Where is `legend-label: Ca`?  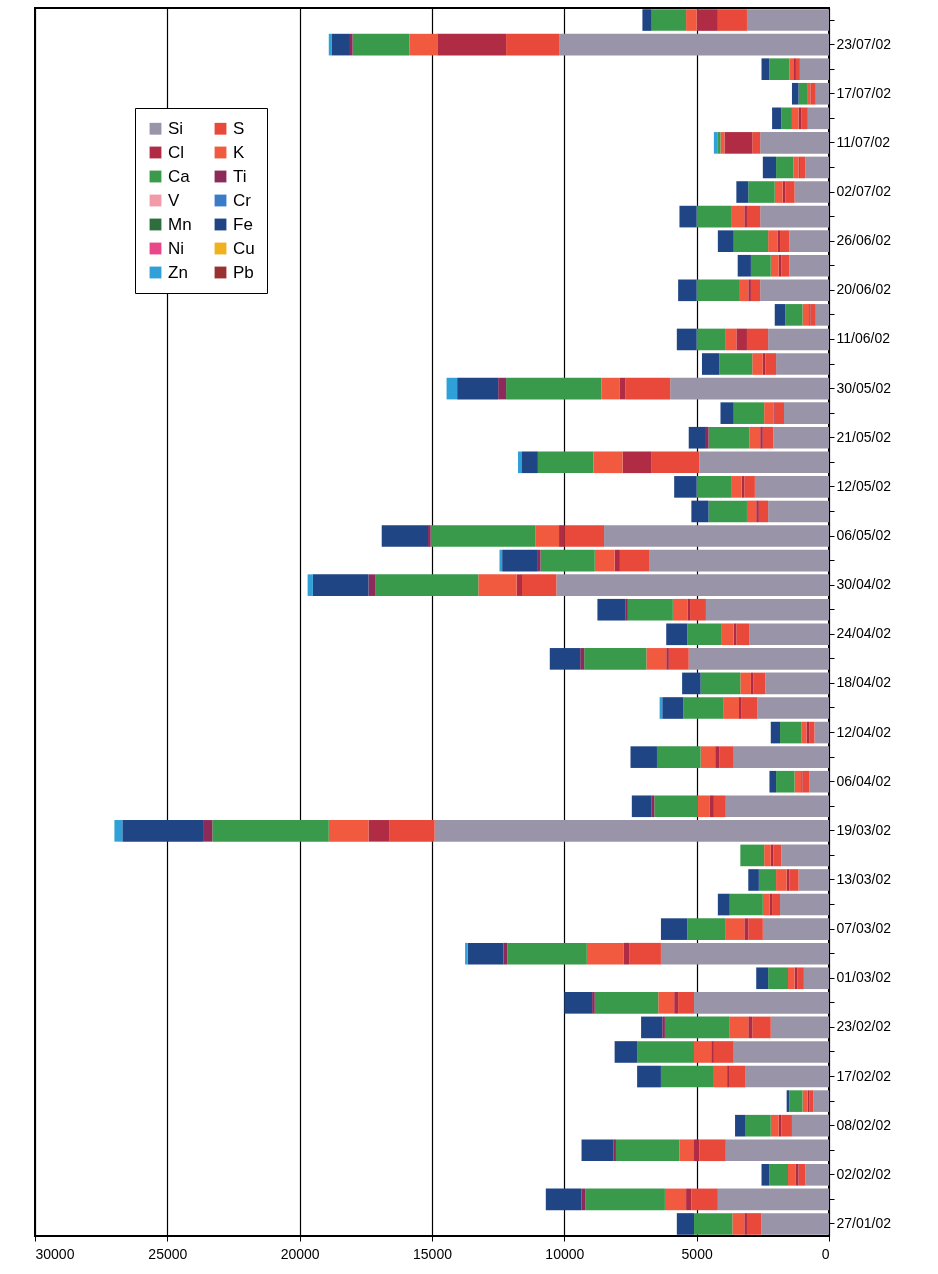
legend-label: Ca is located at coordinates (179, 176).